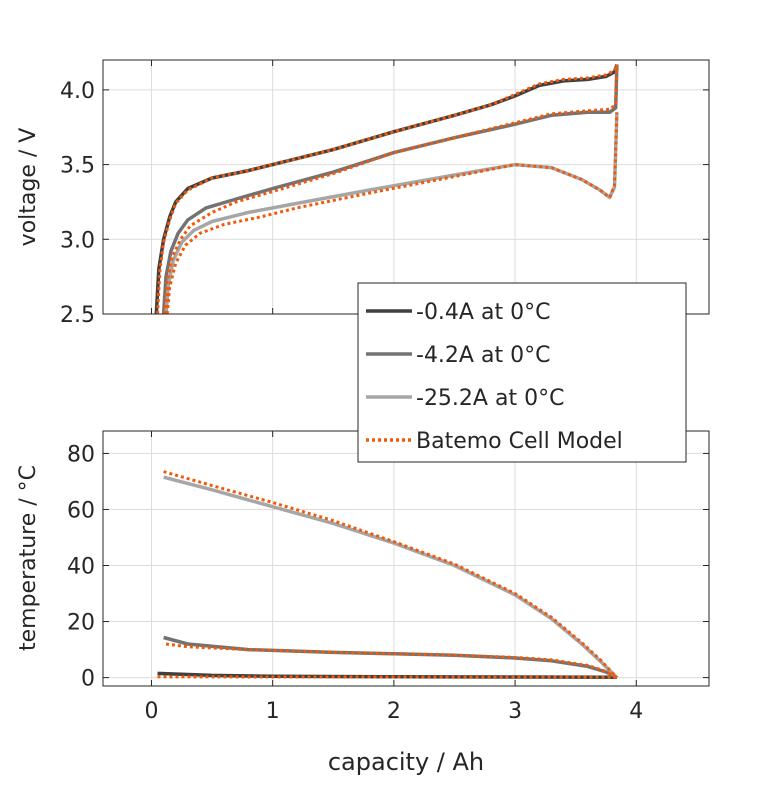  I want to click on x-tick-label: 3, so click(515, 711).